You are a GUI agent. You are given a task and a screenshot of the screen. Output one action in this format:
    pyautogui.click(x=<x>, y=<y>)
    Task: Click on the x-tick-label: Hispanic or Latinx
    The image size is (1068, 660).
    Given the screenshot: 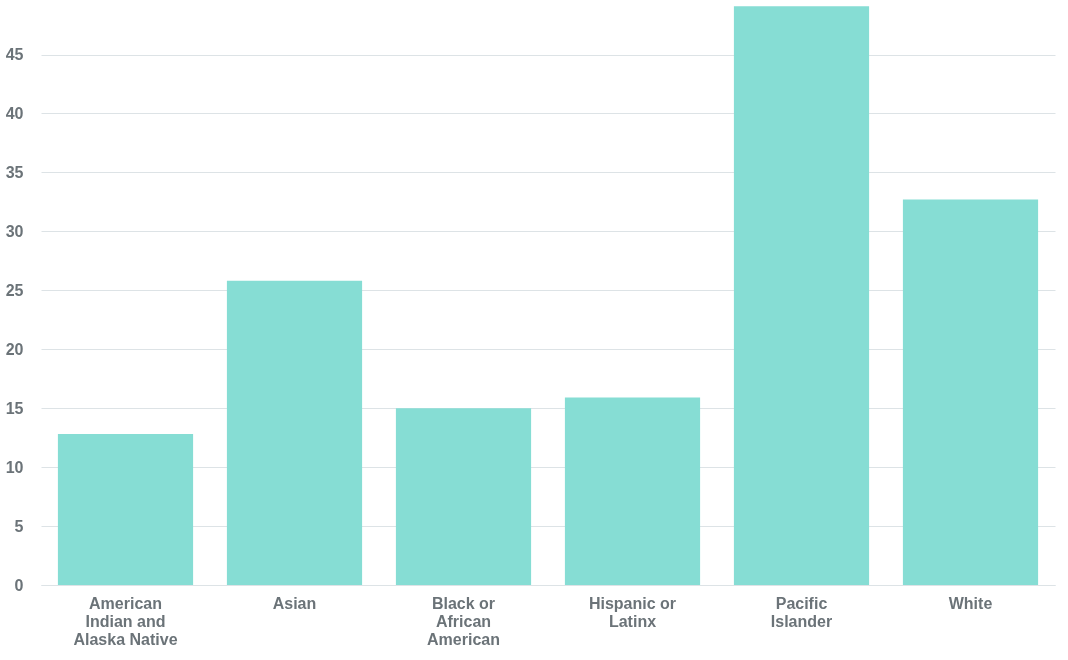 What is the action you would take?
    pyautogui.click(x=632, y=612)
    